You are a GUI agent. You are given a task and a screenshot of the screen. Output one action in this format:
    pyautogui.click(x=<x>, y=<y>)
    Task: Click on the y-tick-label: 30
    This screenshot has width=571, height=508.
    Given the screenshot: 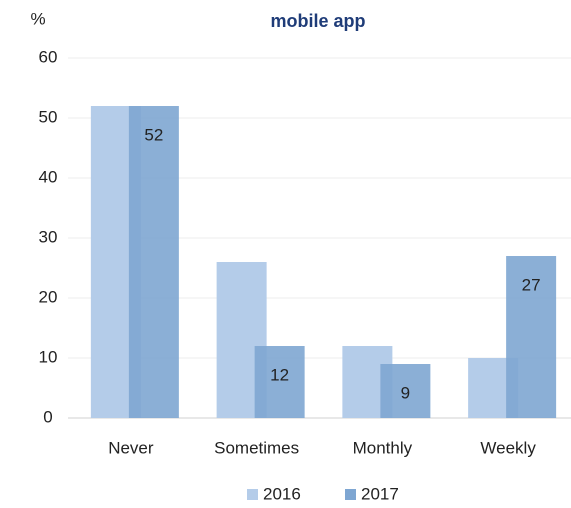 What is the action you would take?
    pyautogui.click(x=48, y=236)
    